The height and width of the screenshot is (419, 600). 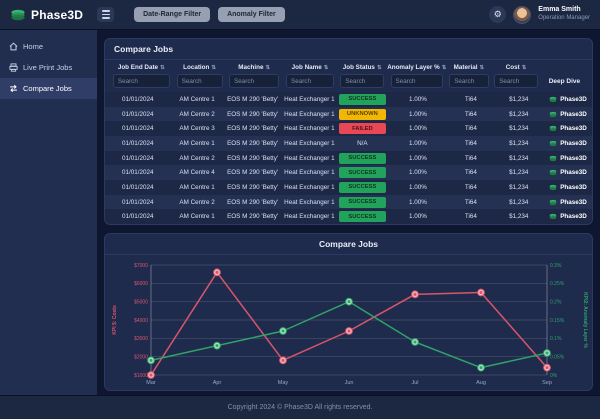 I want to click on sidebar-item-label: Compare Jobs, so click(x=47, y=88).